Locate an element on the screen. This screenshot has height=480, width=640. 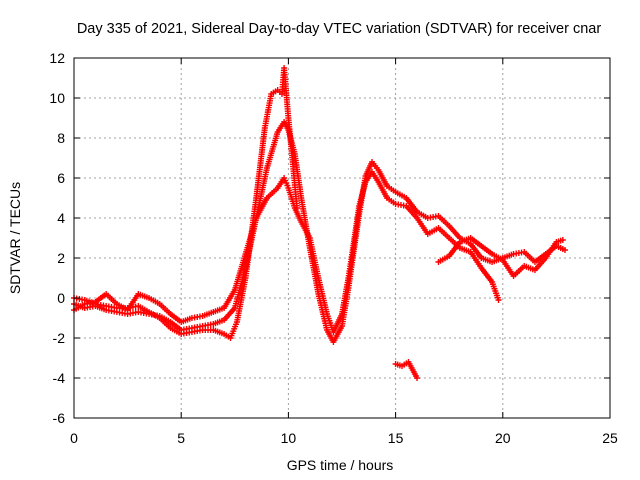
x-tick-labels: 0 5 10 15 20 25 is located at coordinates (344, 438).